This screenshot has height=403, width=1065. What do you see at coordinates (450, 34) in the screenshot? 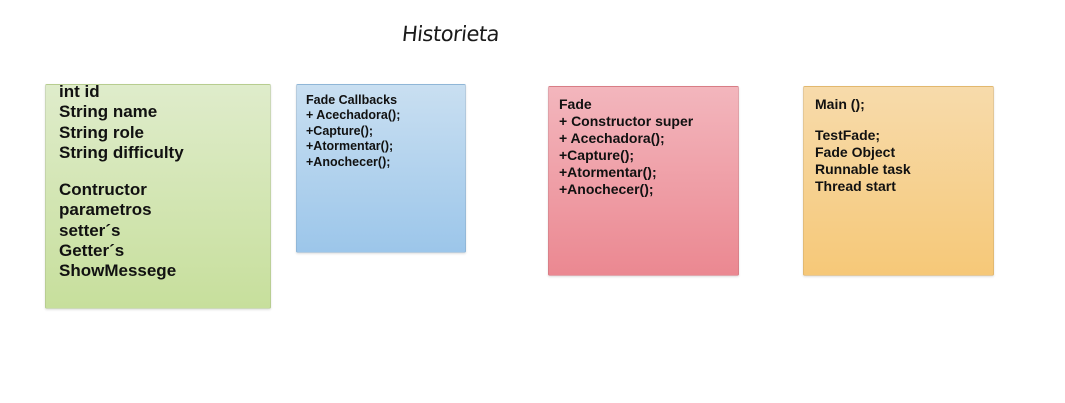
I see `diagram-title: Historieta` at bounding box center [450, 34].